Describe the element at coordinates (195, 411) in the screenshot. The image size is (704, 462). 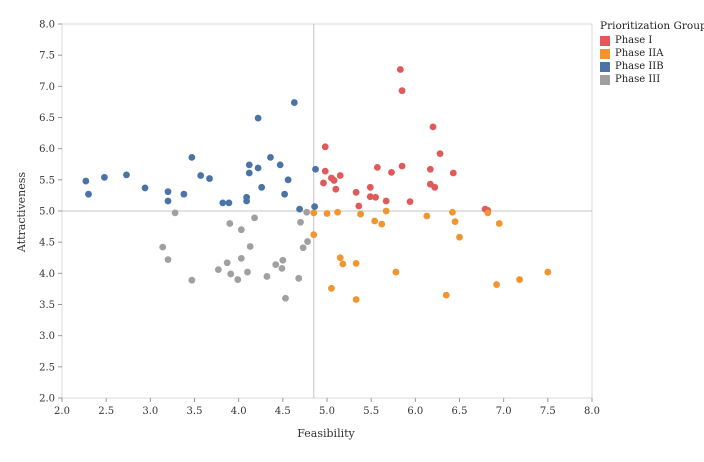
I see `x-tick-label: 3.5` at that location.